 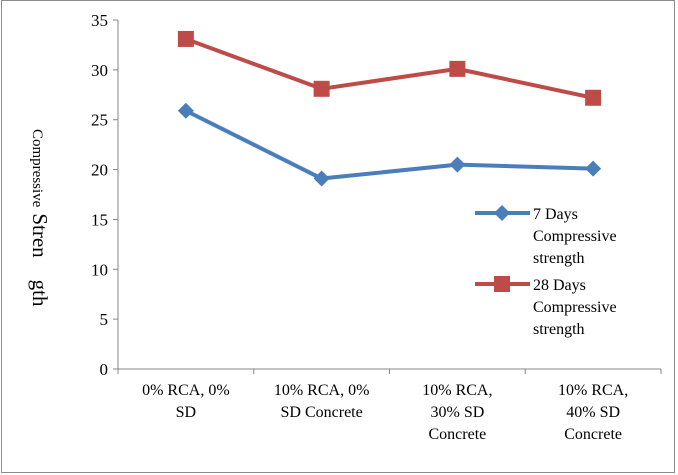 What do you see at coordinates (322, 401) in the screenshot?
I see `x-category-label: 10% RCA, 0% SD Concrete` at bounding box center [322, 401].